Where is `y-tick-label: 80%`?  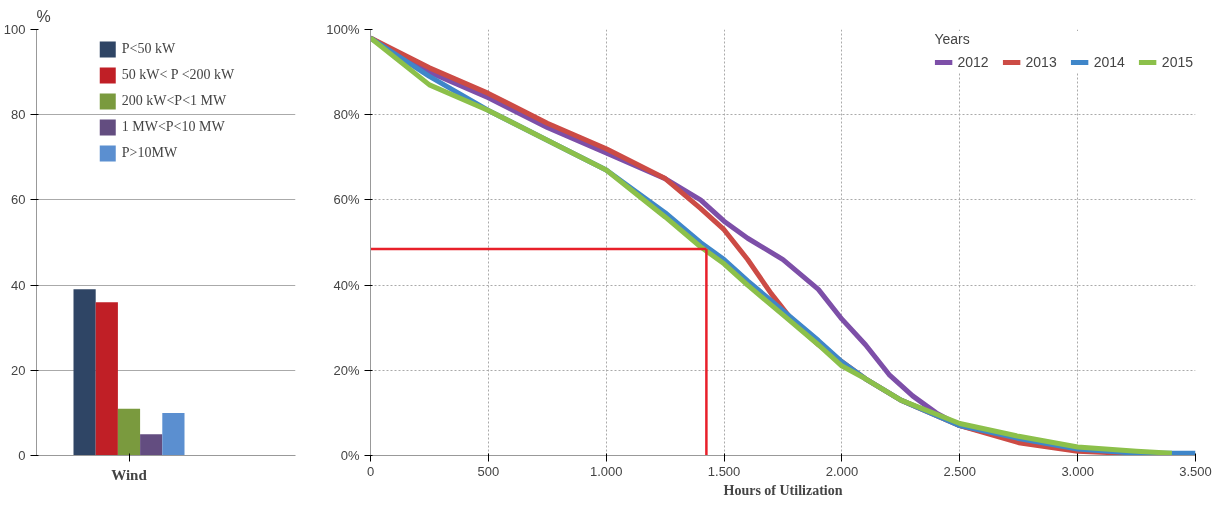 y-tick-label: 80% is located at coordinates (346, 115).